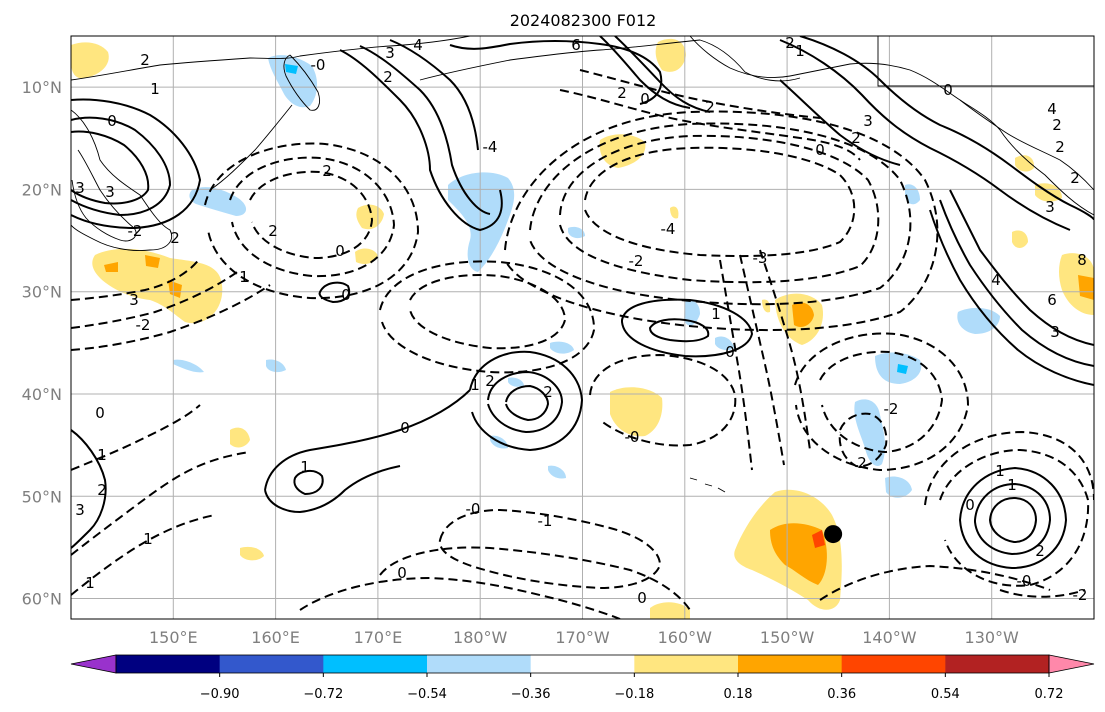  Describe the element at coordinates (152, 261) in the screenshot. I see `shade-pos-japan-mid1` at that location.